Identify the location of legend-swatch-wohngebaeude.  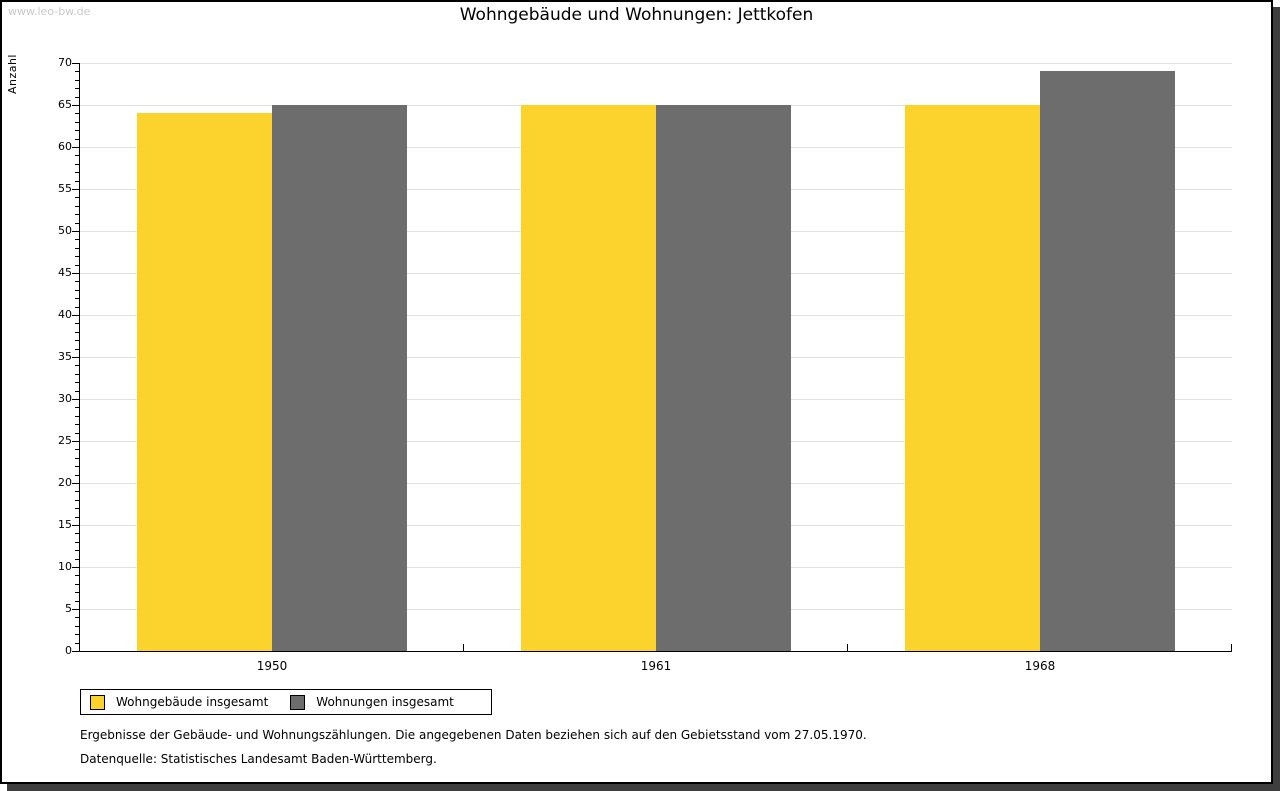
(97, 702).